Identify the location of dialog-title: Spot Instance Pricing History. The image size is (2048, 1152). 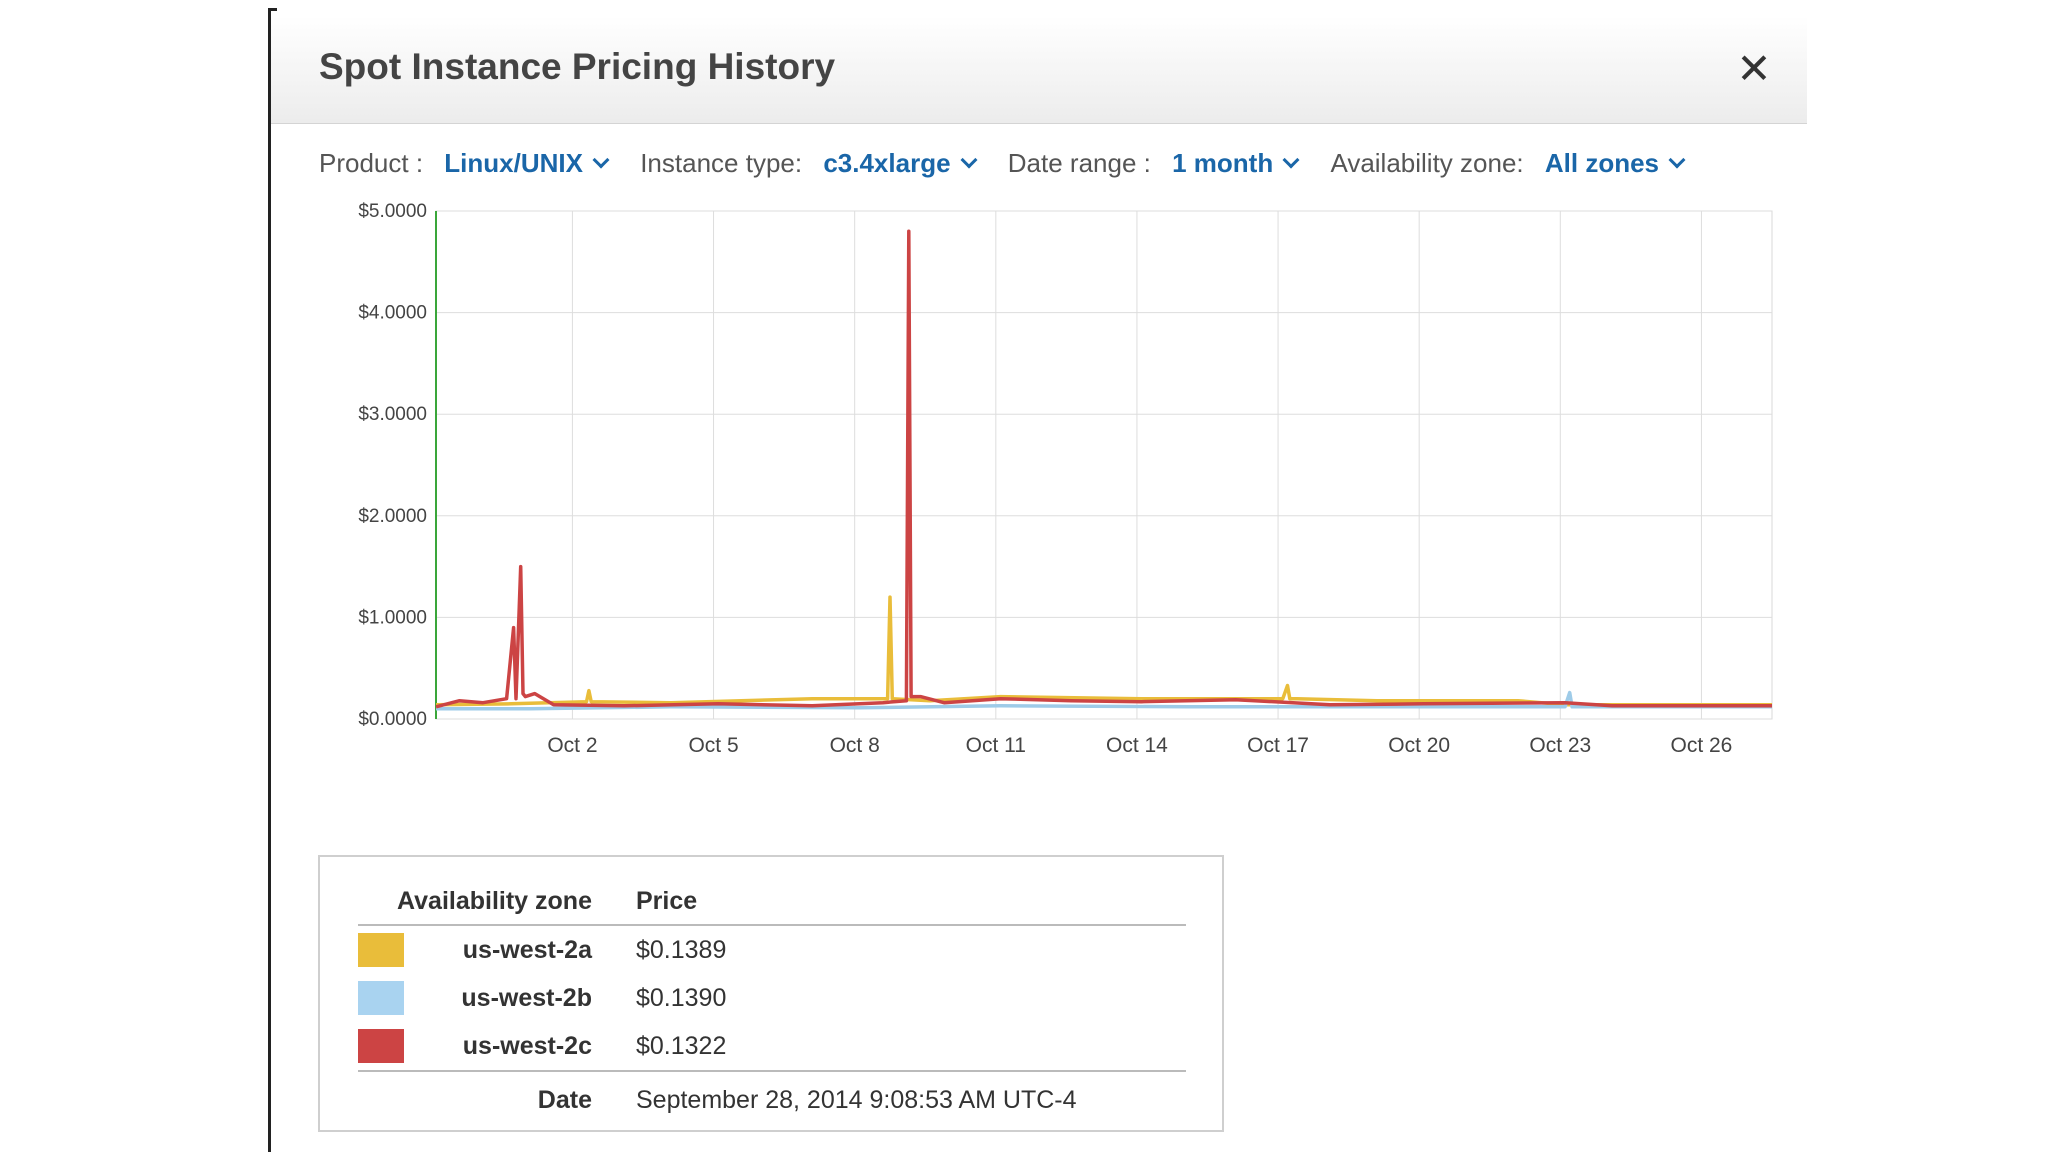
(577, 66).